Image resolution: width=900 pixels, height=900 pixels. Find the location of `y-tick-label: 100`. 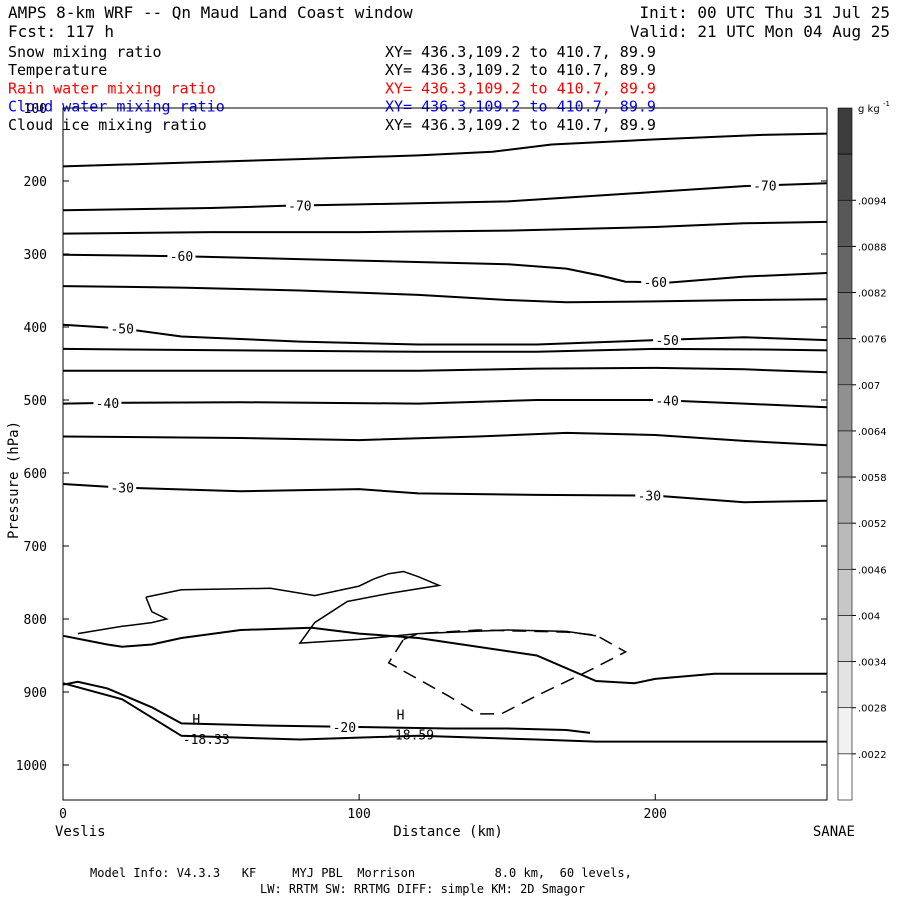

y-tick-label: 100 is located at coordinates (35, 109).